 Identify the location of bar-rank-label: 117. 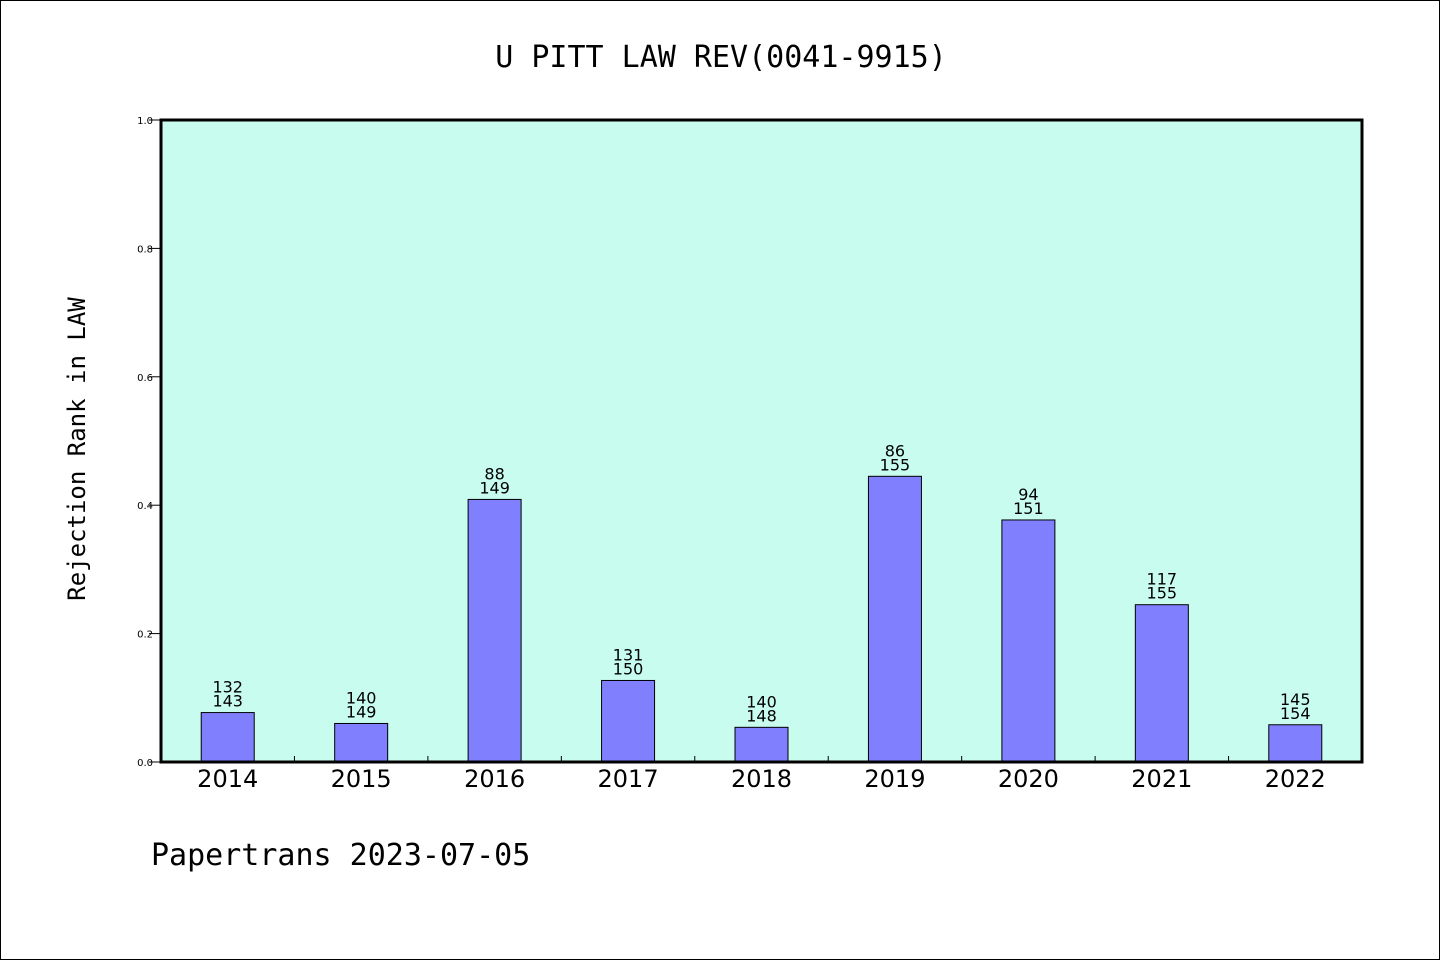
(1162, 579).